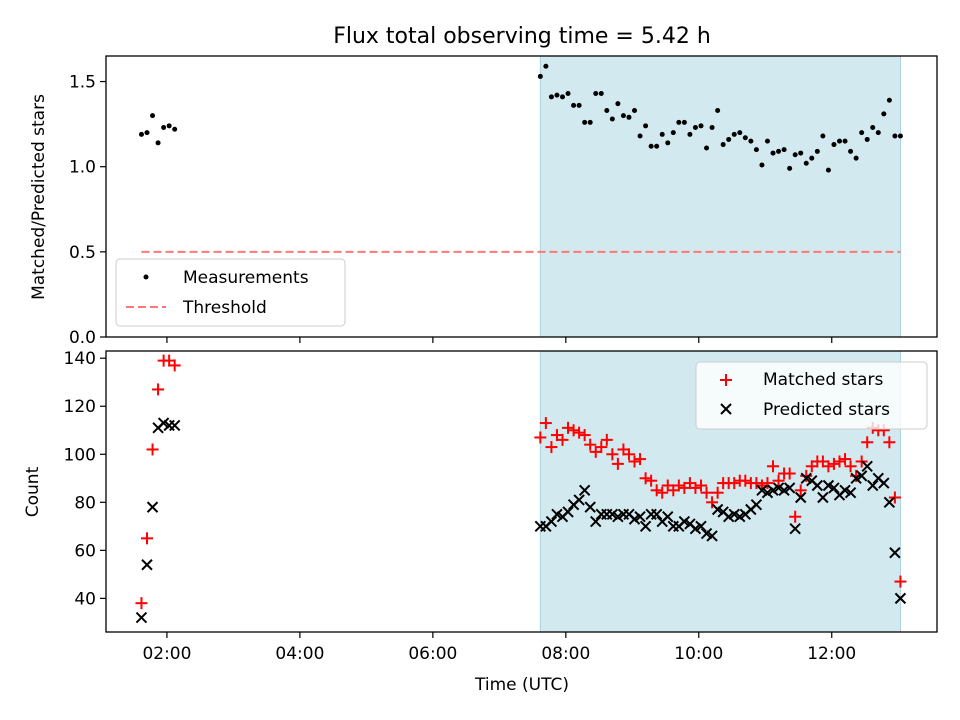  I want to click on bottom-legend-box, so click(811, 395).